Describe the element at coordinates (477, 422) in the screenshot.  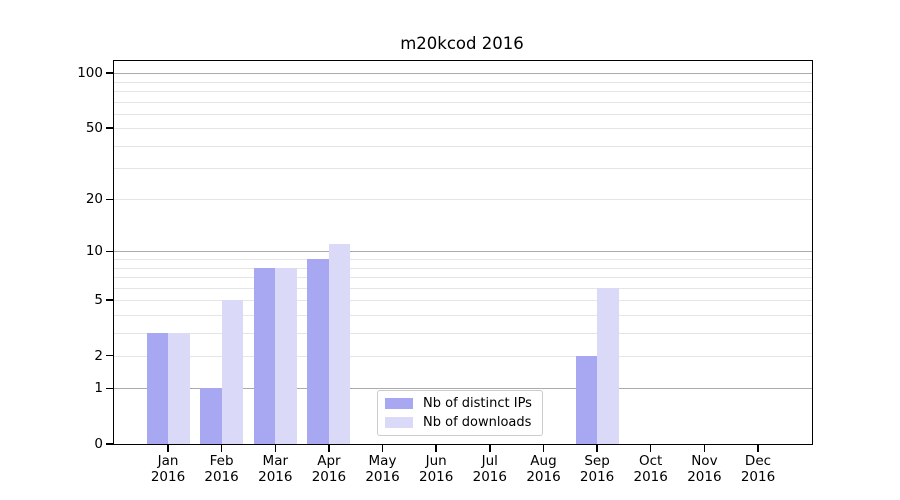
I see `legend-label-2: Nb of downloads` at that location.